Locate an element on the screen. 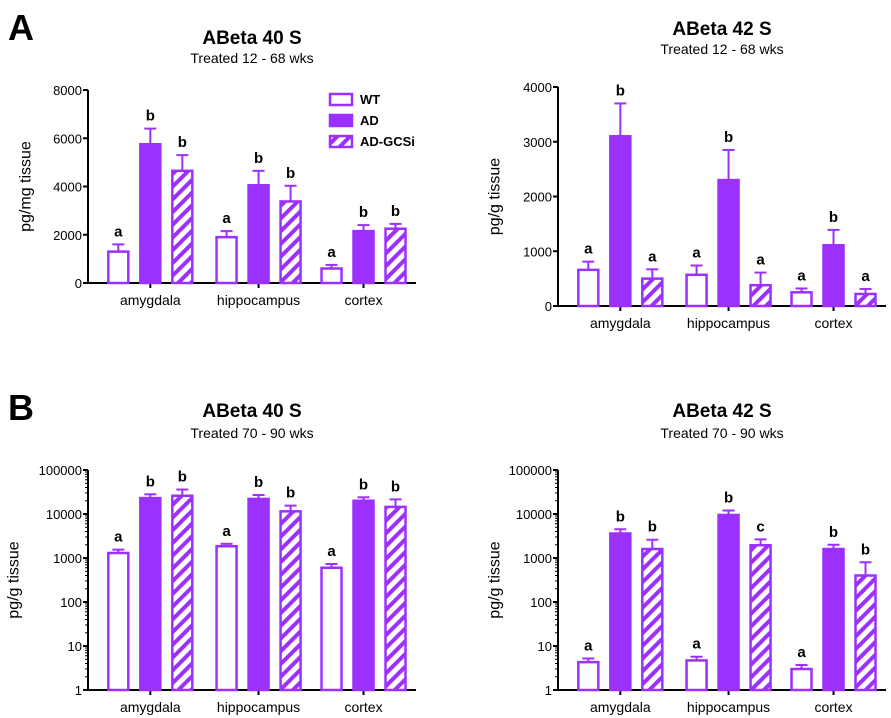 This screenshot has height=718, width=891. legend-label-ad: AD is located at coordinates (369, 120).